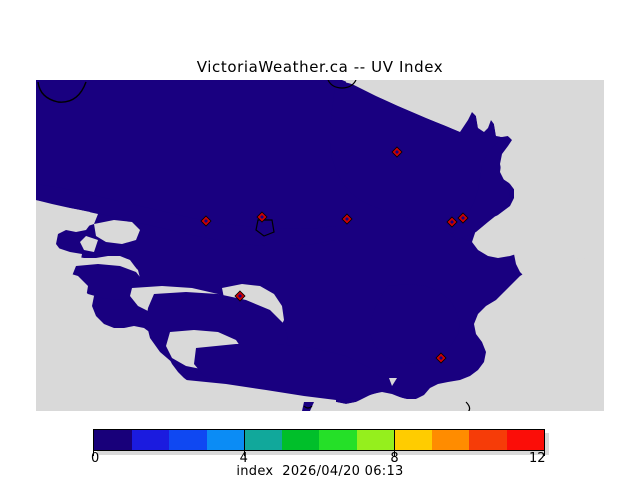 This screenshot has height=480, width=640. What do you see at coordinates (67, 235) in the screenshot?
I see `land-sooke-notch` at bounding box center [67, 235].